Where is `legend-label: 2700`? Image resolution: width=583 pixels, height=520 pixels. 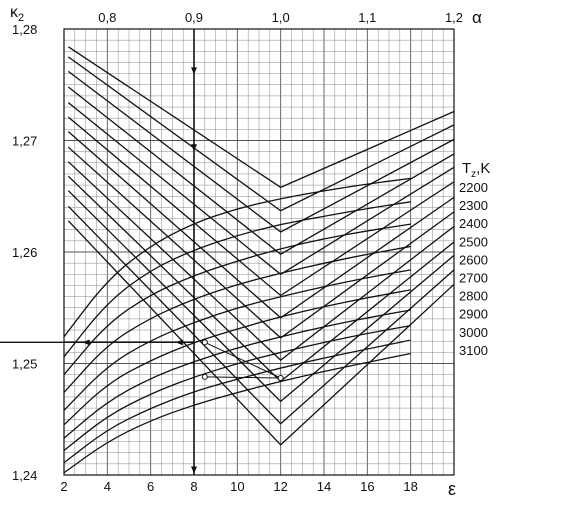 legend-label: 2700 is located at coordinates (473, 278).